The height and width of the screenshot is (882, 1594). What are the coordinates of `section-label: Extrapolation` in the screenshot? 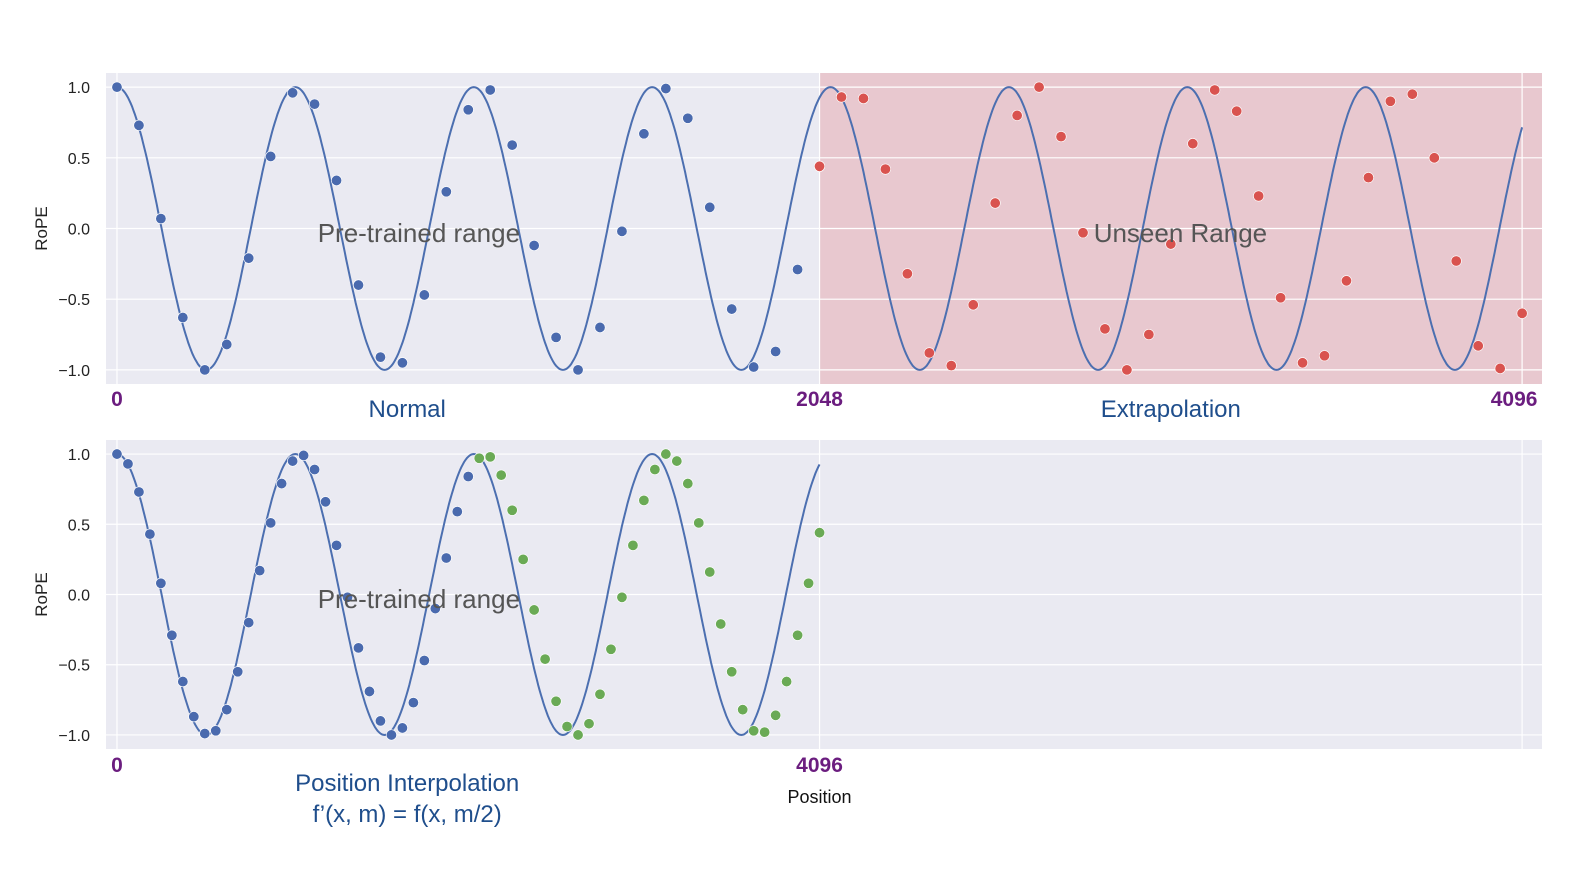 It's located at (1171, 409).